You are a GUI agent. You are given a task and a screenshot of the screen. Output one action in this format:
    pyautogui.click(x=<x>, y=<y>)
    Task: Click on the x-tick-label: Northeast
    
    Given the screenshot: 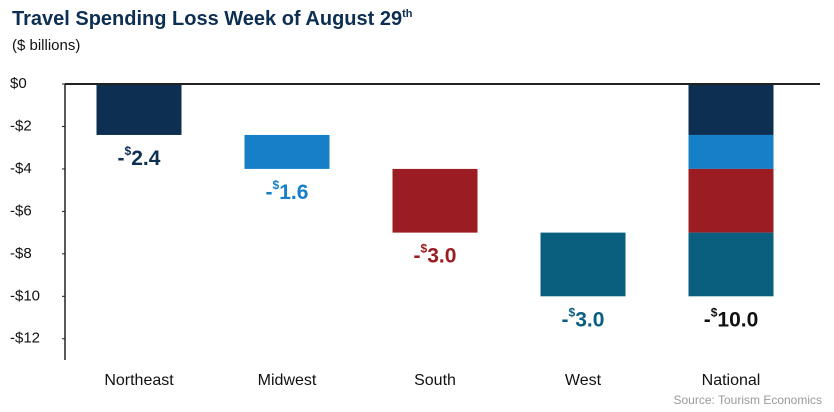 What is the action you would take?
    pyautogui.click(x=139, y=380)
    